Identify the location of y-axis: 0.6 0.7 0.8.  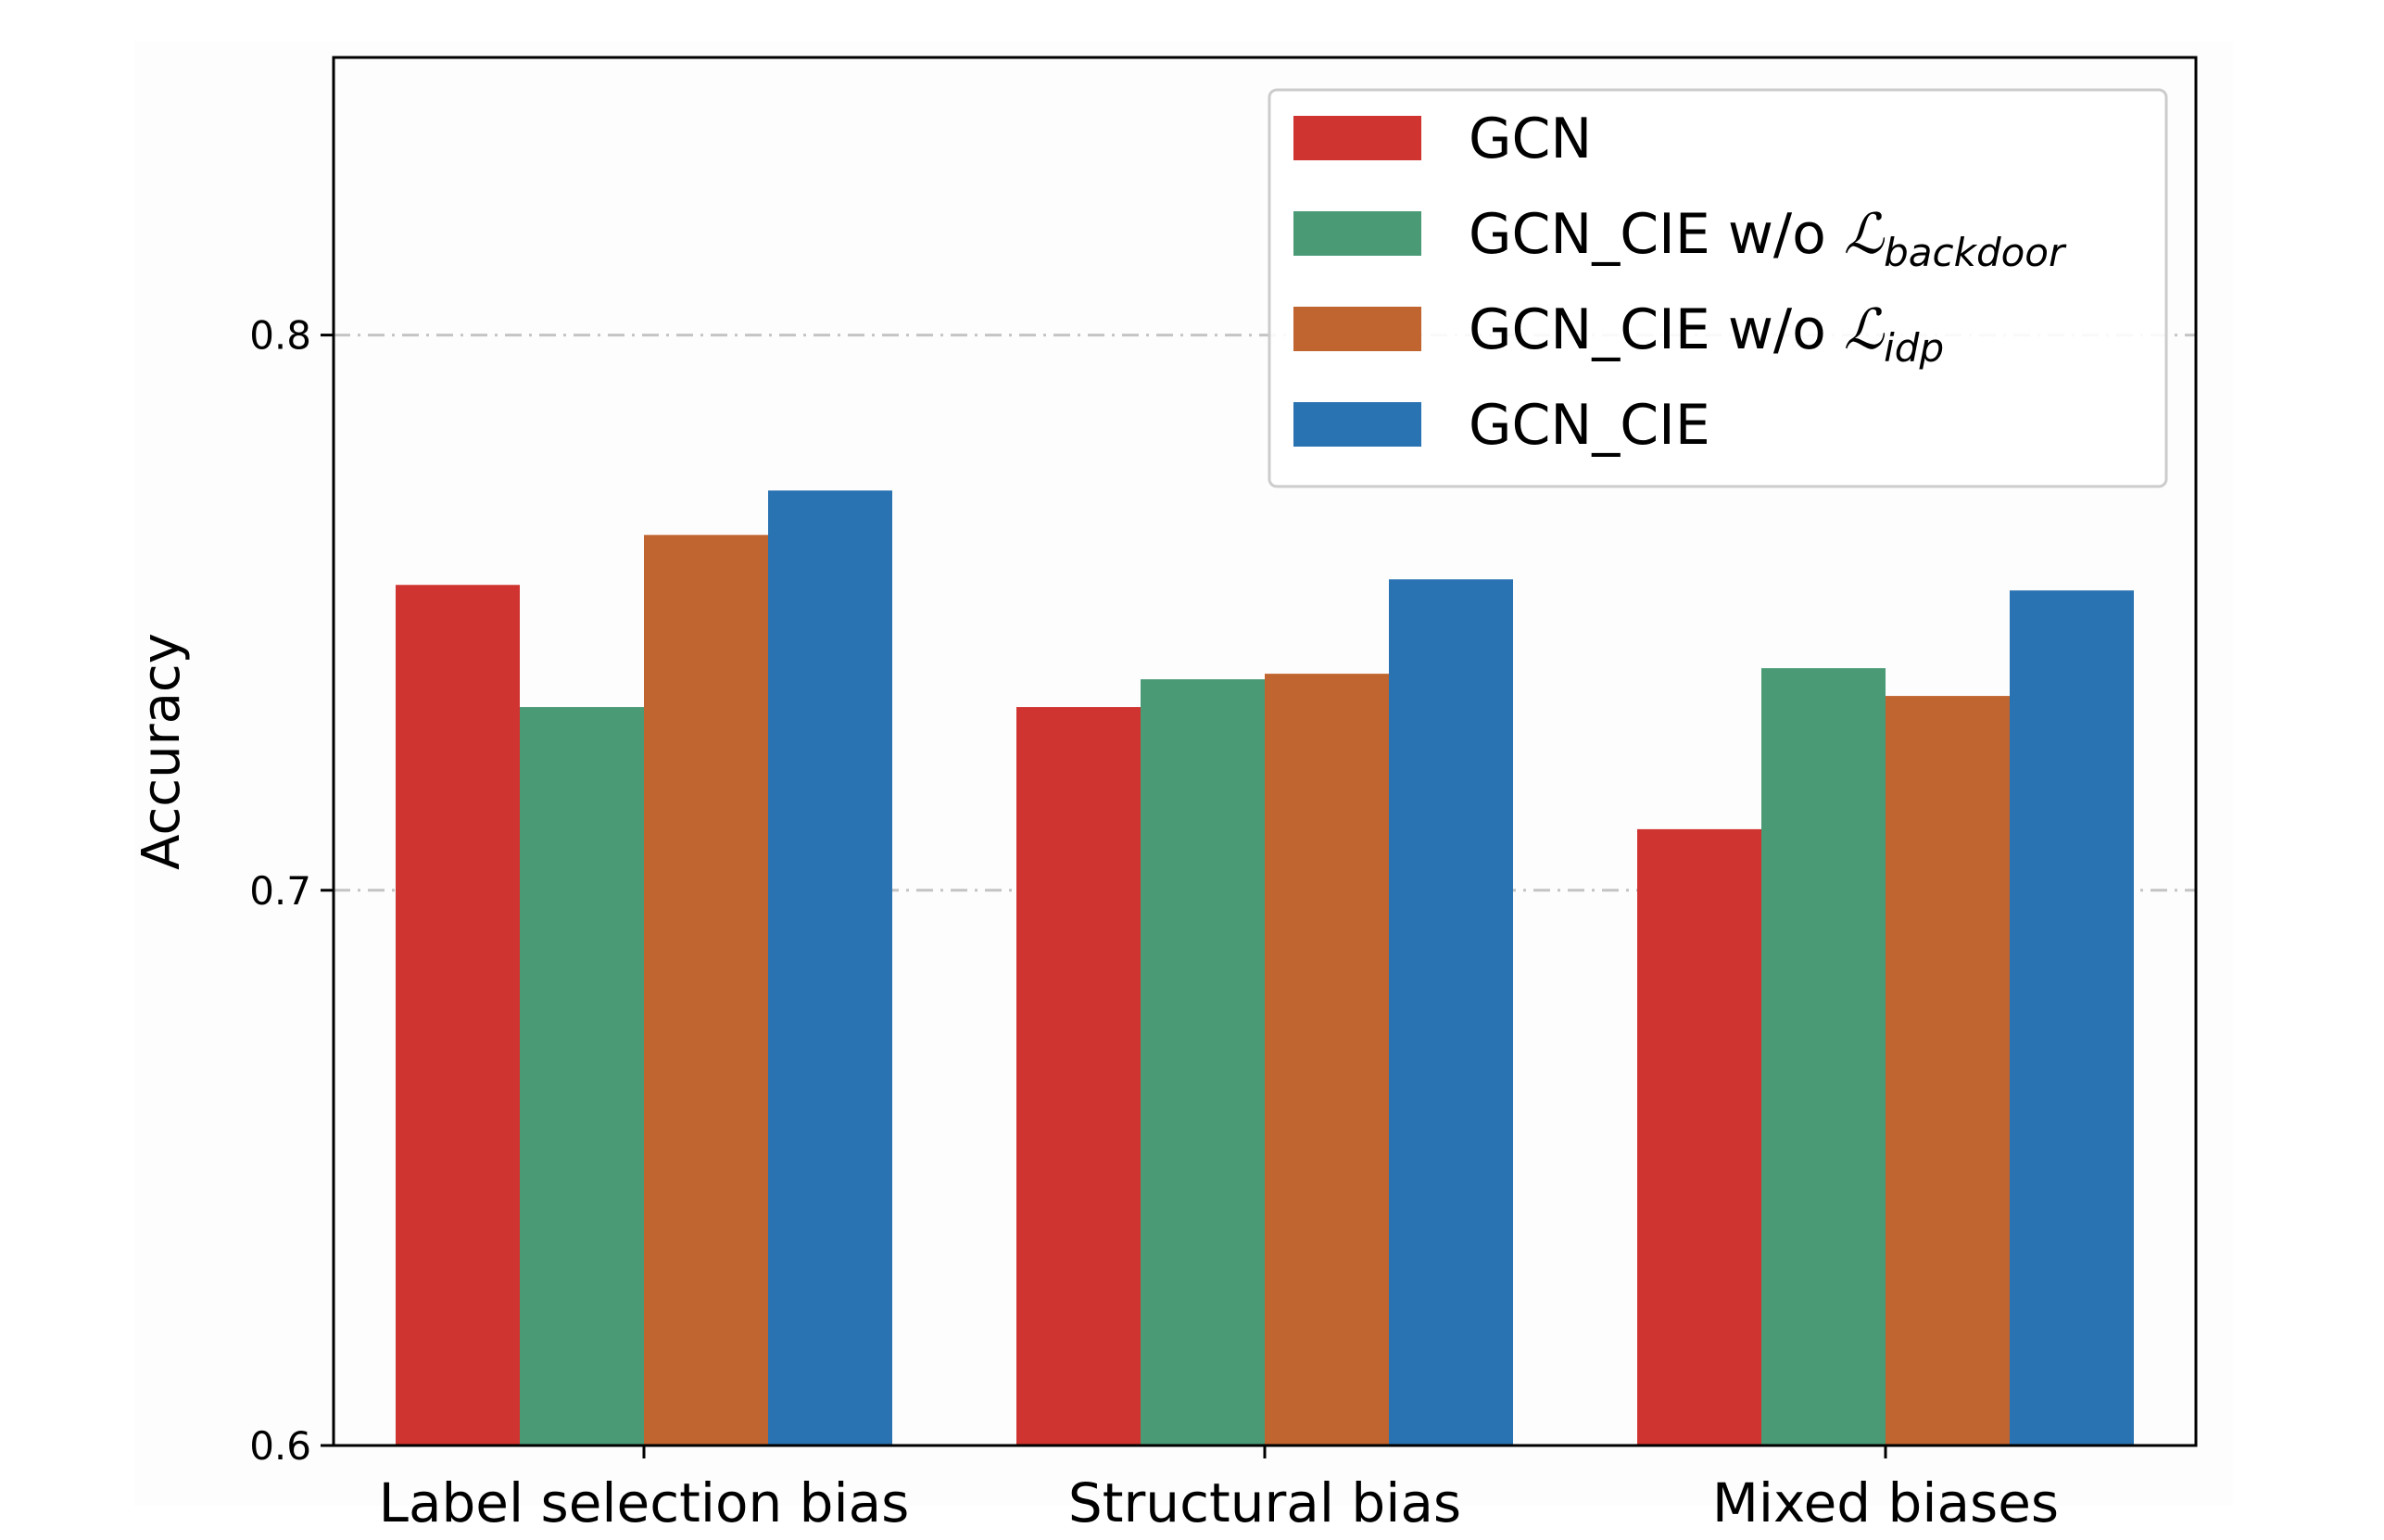
(291, 891).